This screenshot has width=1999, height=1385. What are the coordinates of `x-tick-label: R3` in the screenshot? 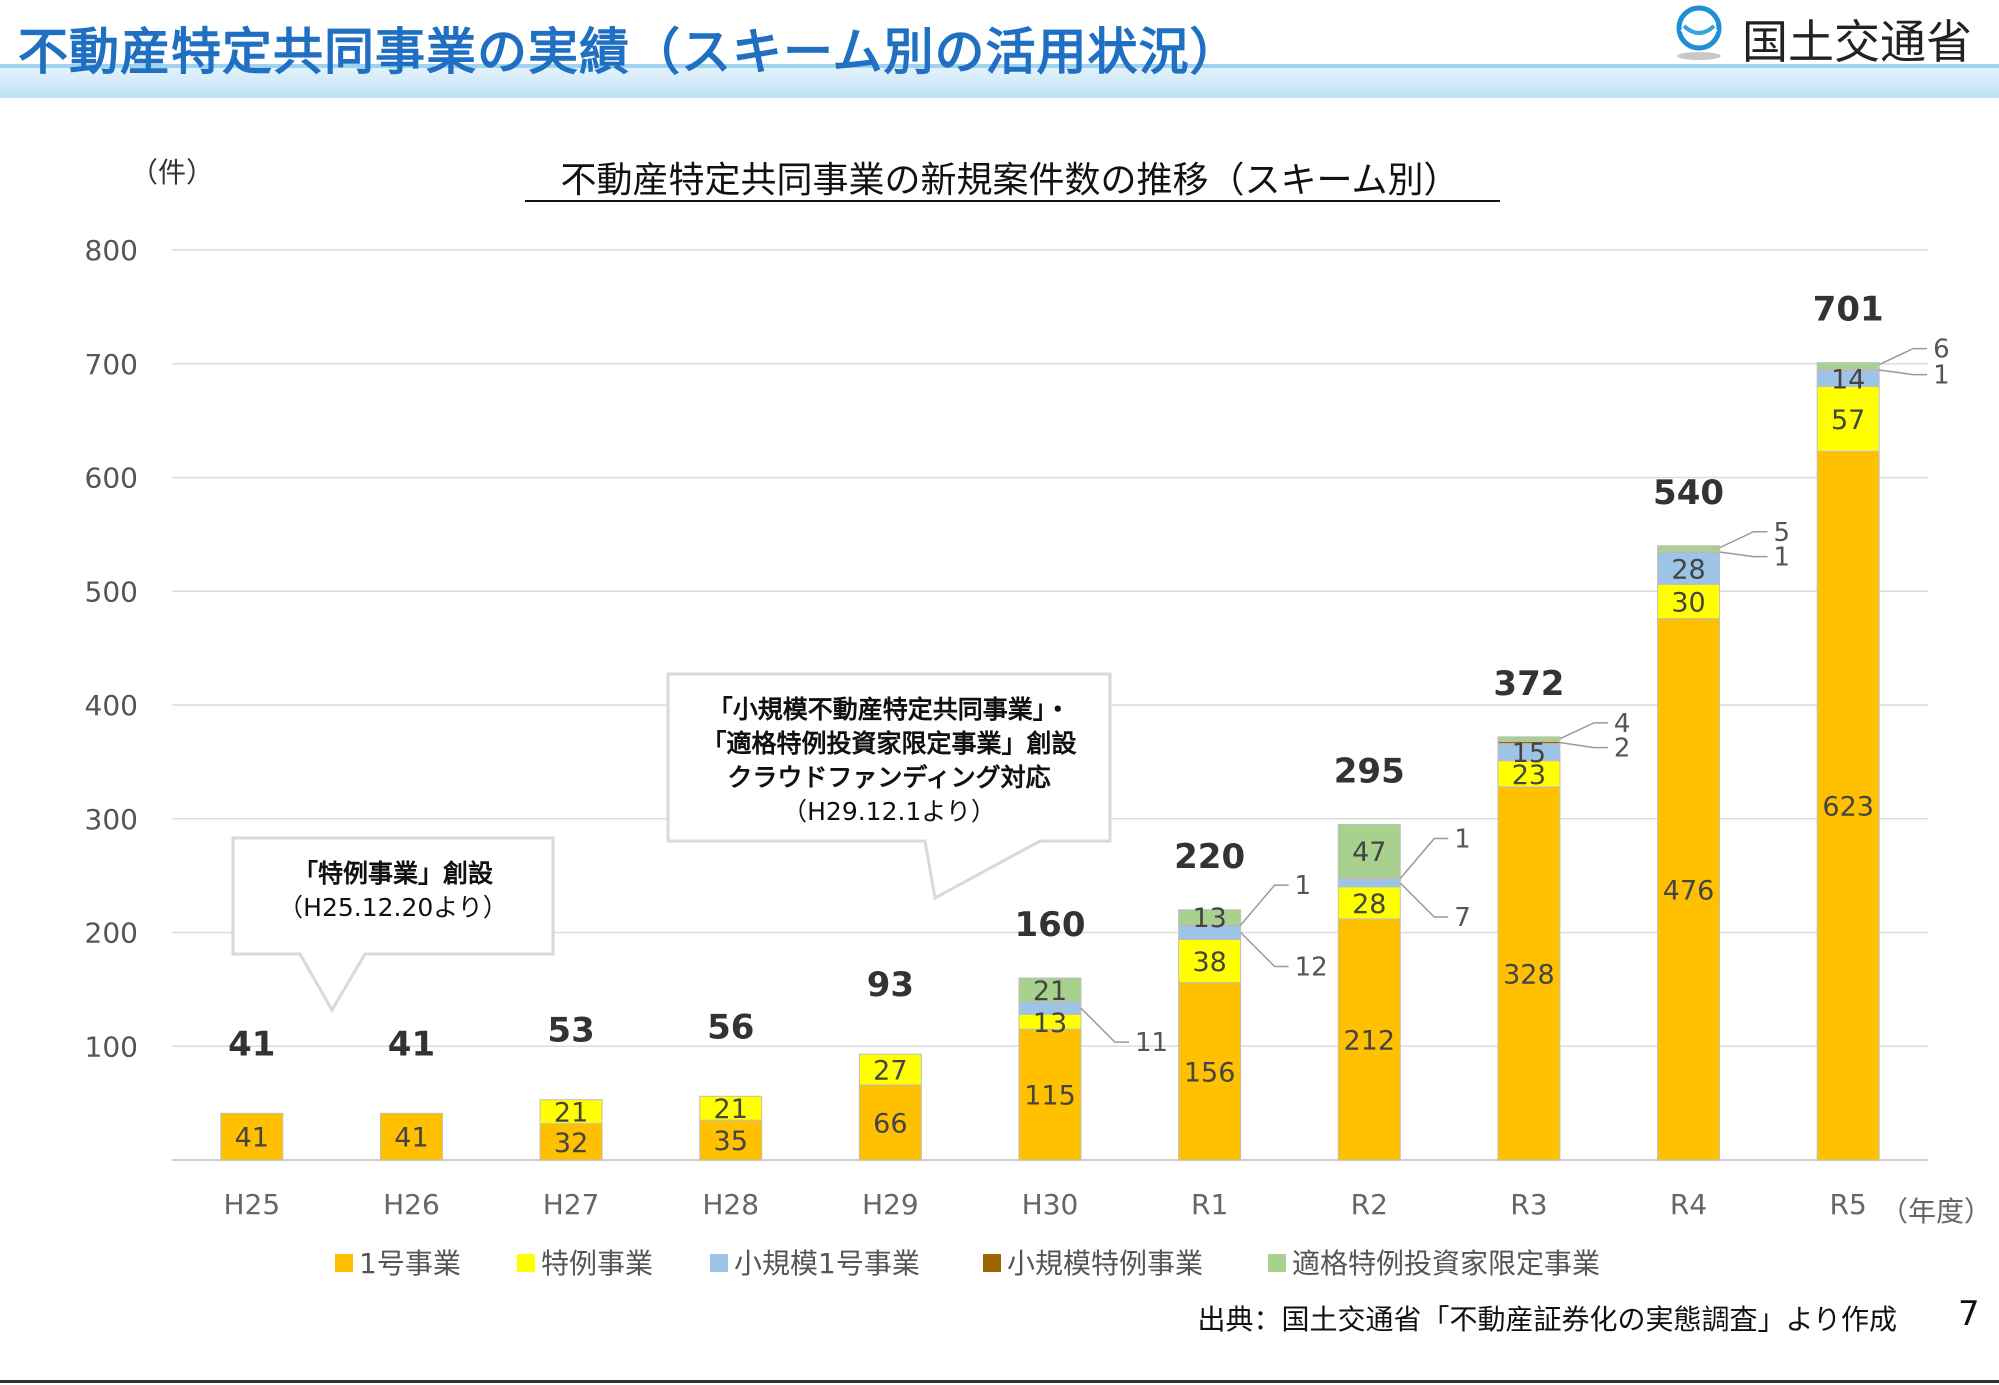 It's located at (1528, 1204).